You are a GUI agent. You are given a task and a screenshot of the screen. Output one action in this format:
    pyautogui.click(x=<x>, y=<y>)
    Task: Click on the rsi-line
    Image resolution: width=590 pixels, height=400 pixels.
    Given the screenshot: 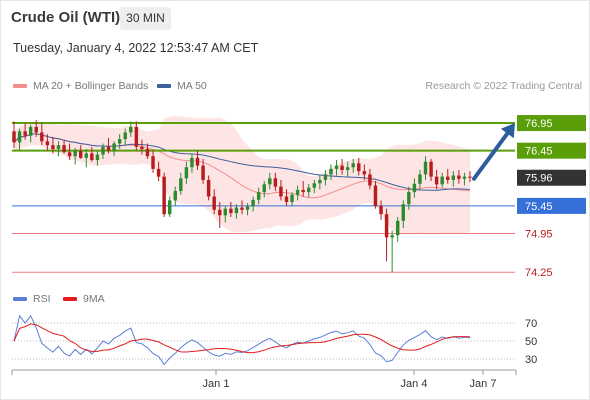 What is the action you would take?
    pyautogui.click(x=242, y=340)
    